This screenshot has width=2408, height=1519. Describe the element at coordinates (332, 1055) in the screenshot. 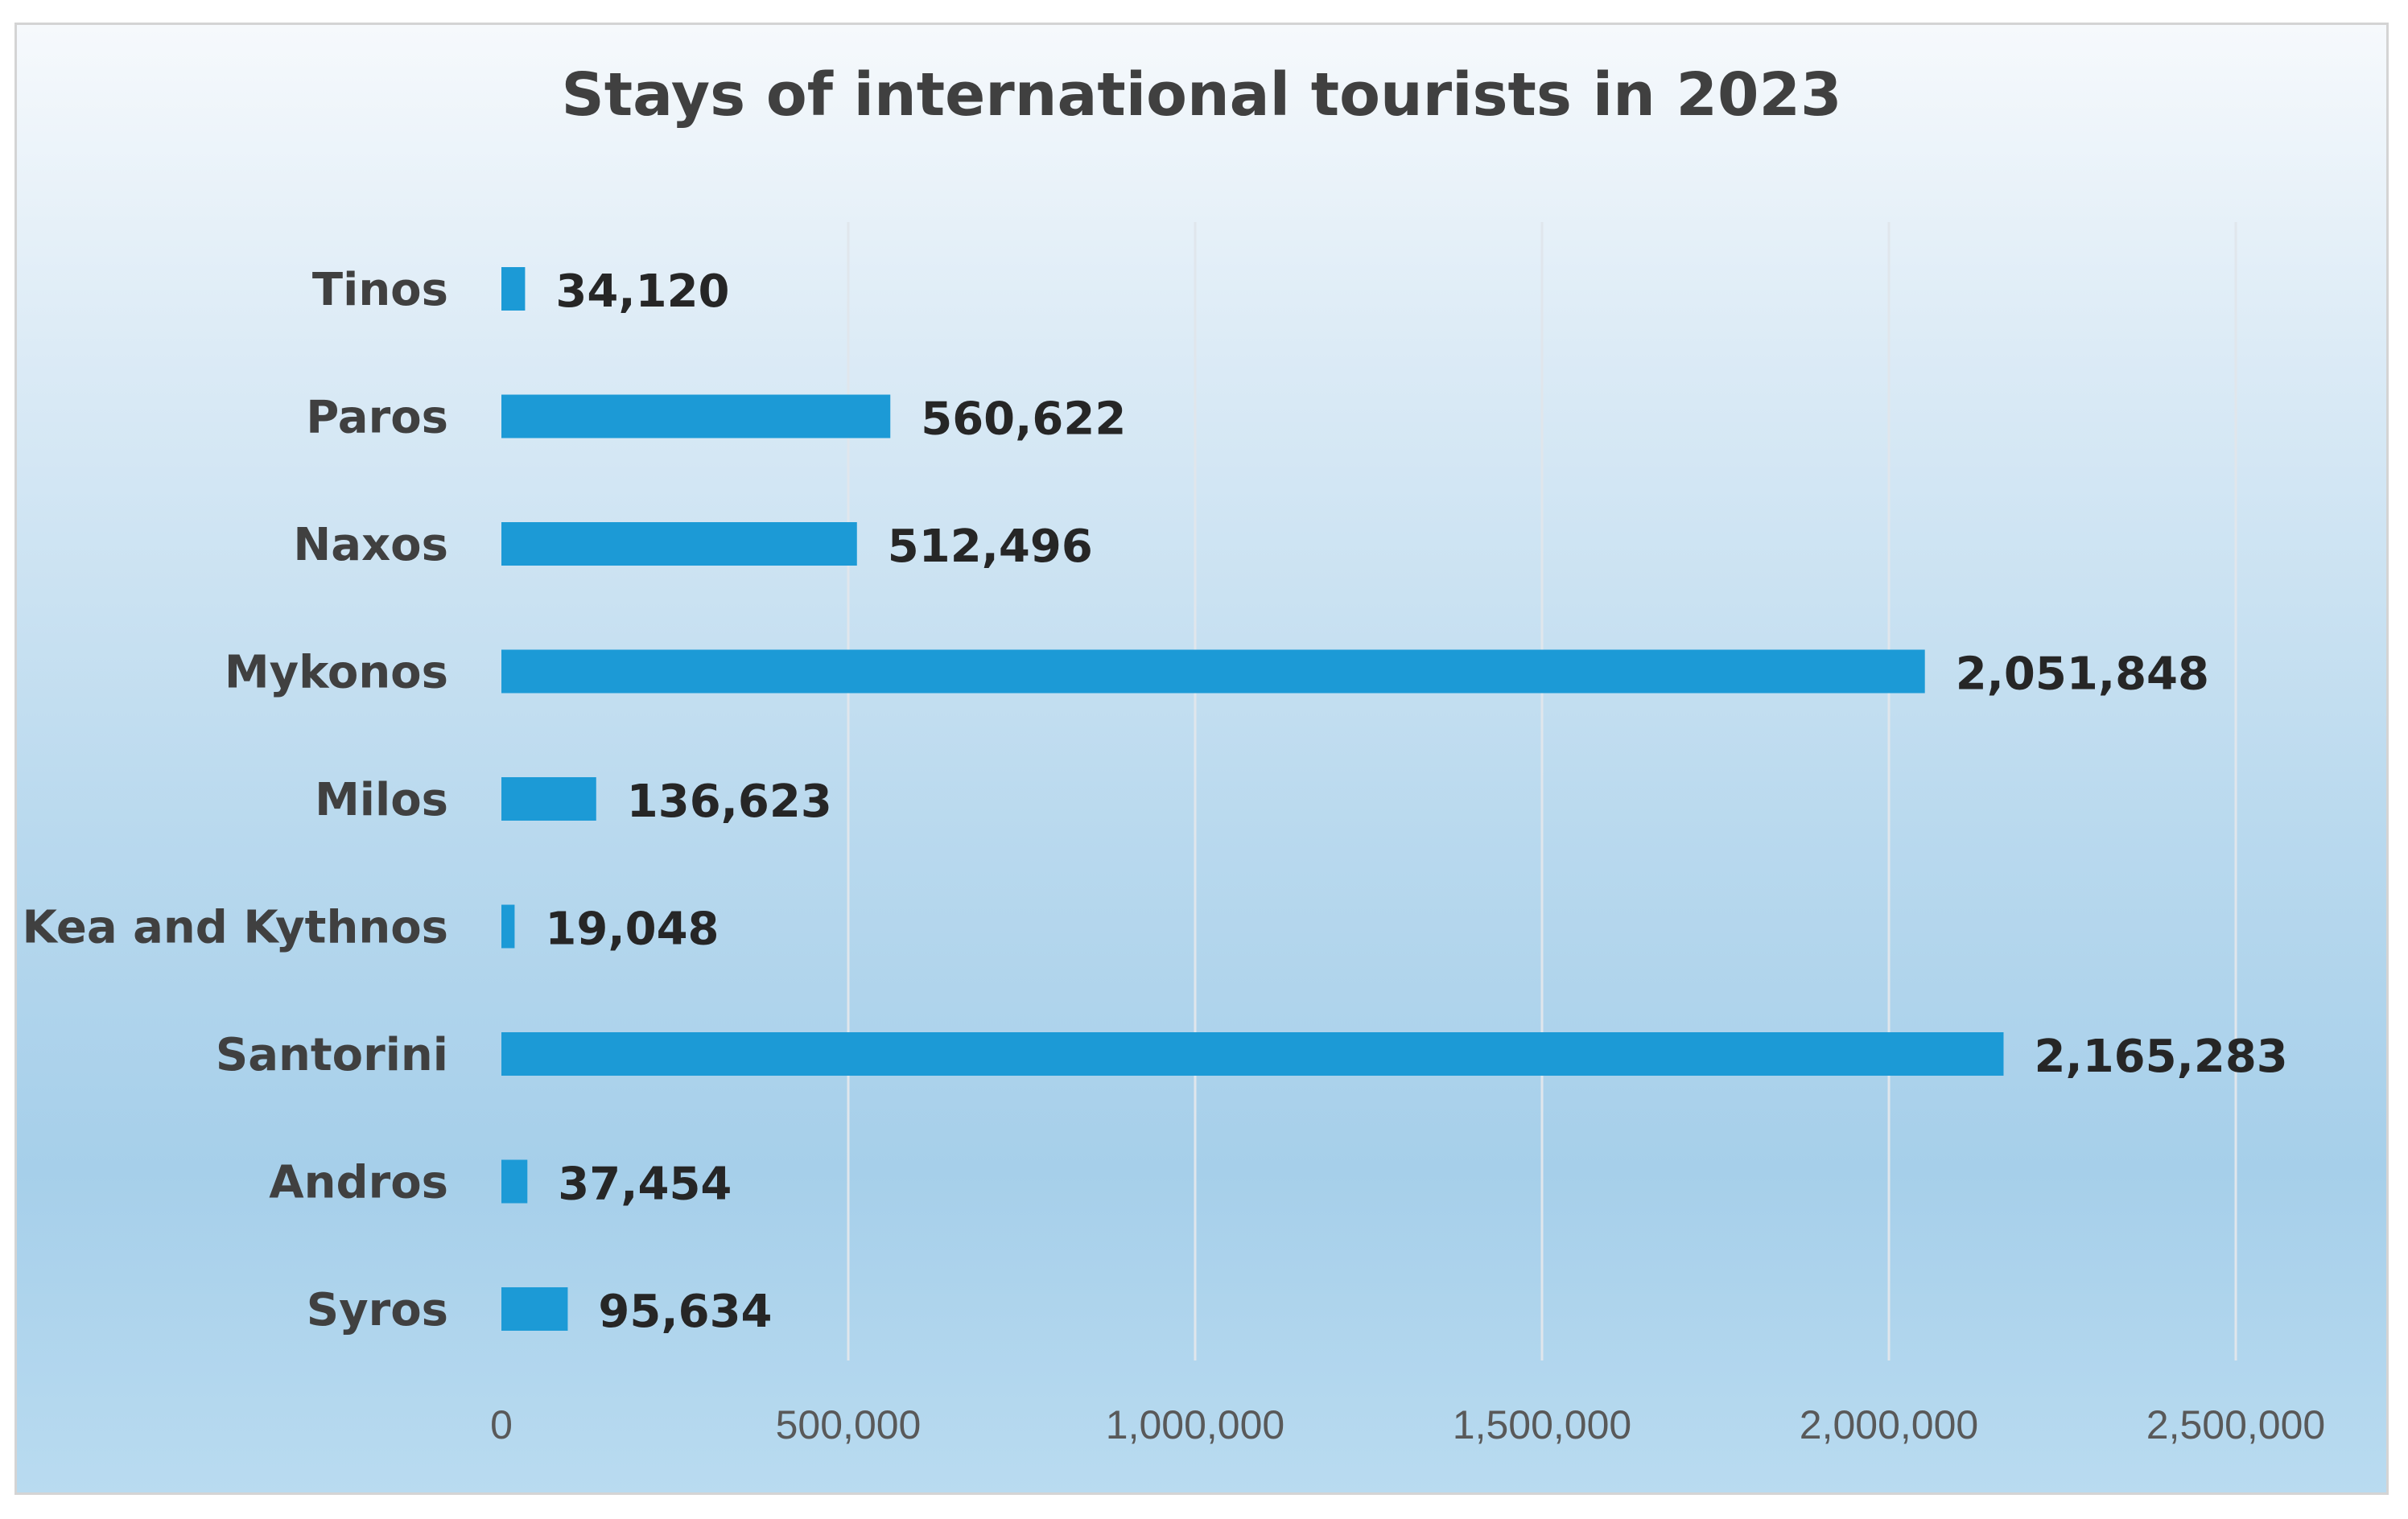

I see `category-label: Santorini` at that location.